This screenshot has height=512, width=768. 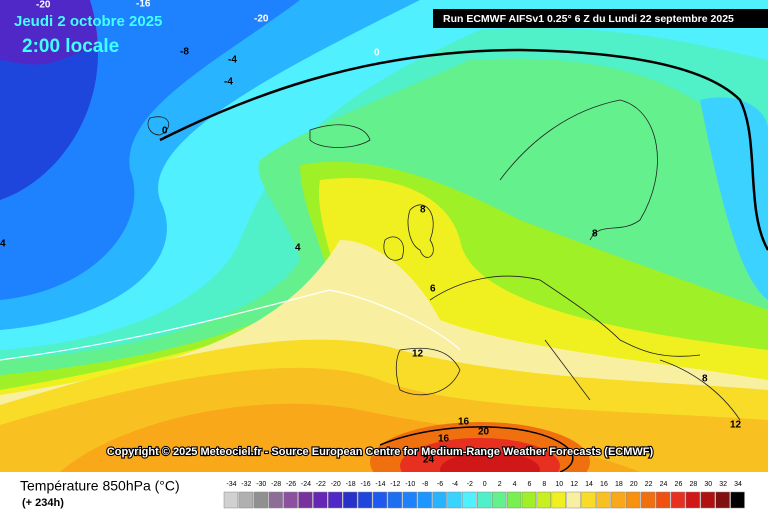 I want to click on legend-label: -28, so click(x=276, y=484).